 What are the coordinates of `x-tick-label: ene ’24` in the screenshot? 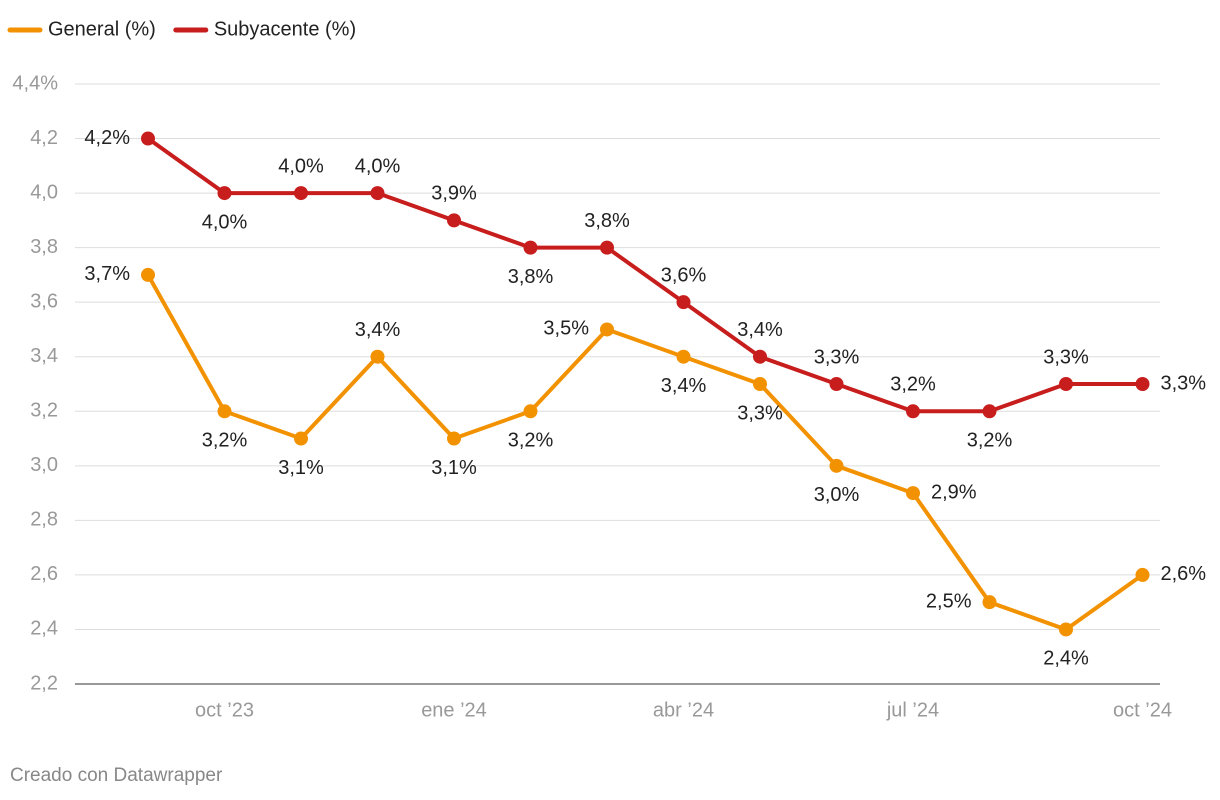 It's located at (454, 710).